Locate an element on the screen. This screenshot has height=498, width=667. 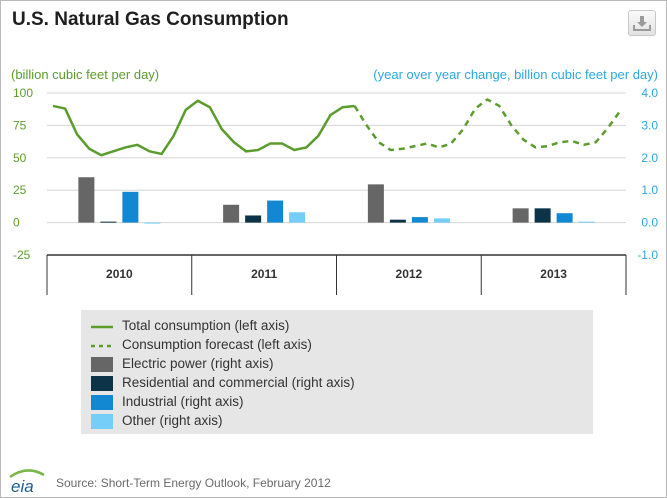
download-icon is located at coordinates (642, 23).